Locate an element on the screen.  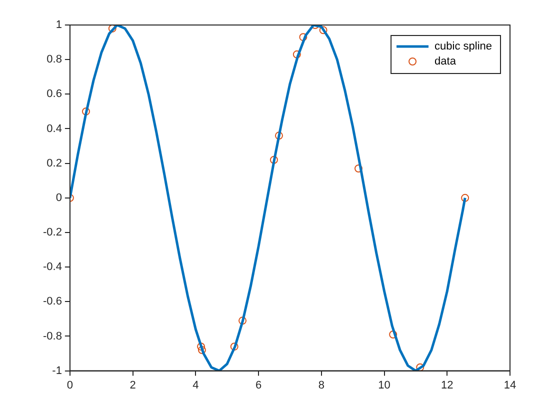
y-tick-label: 1 is located at coordinates (59, 25).